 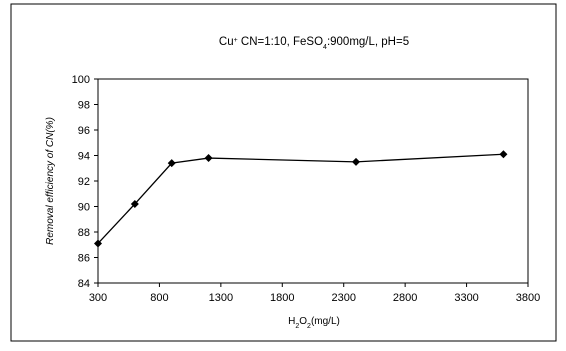 I want to click on x-axis: 300 800 1300 1800 2300 2800 3300 3800, so click(x=314, y=293).